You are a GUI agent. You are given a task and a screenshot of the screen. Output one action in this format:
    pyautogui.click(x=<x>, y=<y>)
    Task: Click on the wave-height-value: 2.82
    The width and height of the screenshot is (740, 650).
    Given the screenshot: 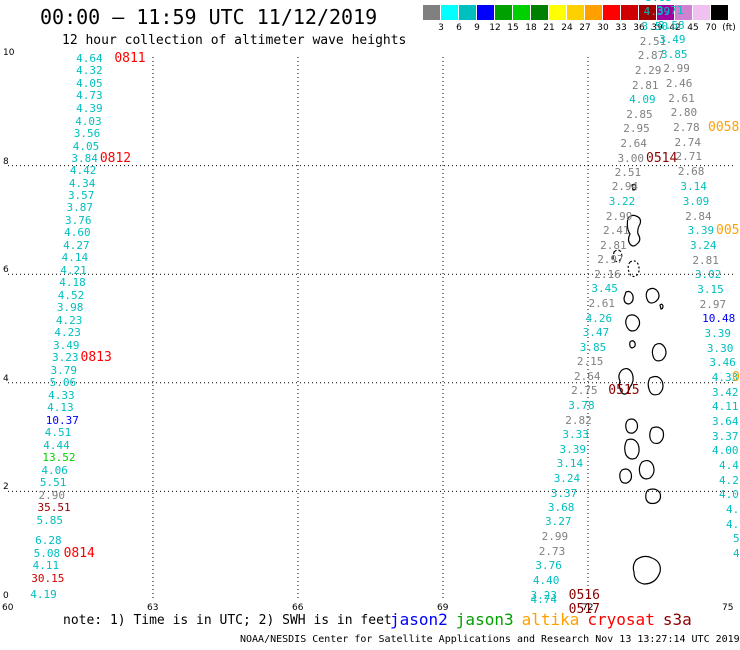 What is the action you would take?
    pyautogui.click(x=578, y=420)
    